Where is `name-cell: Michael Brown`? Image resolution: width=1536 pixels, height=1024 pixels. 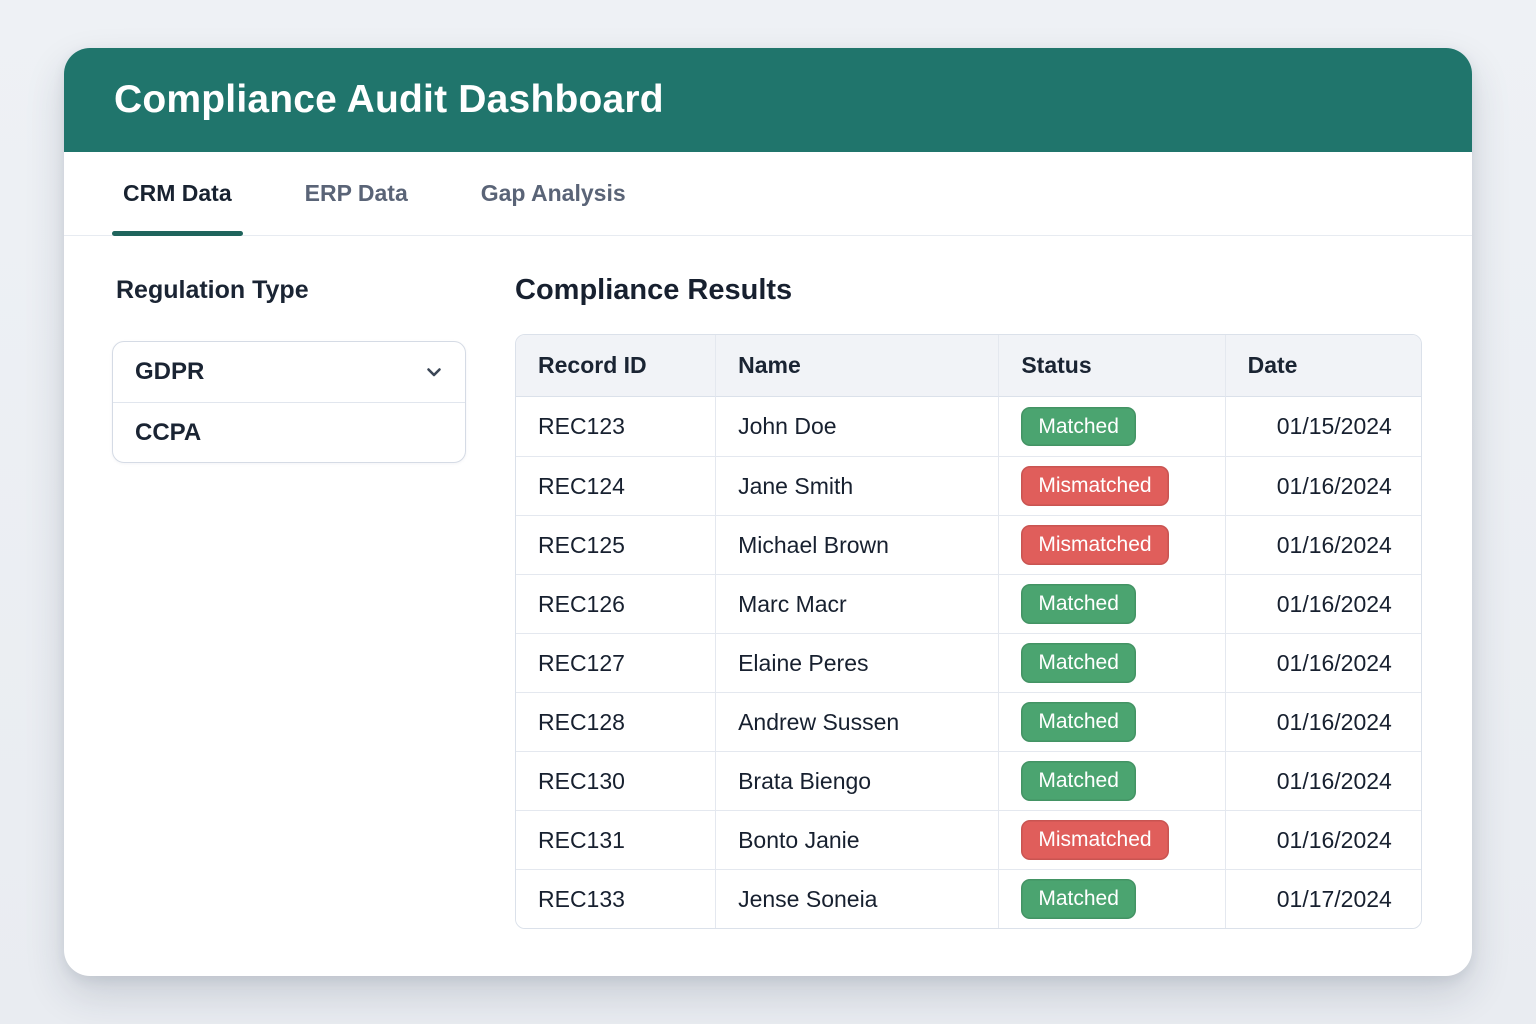 name-cell: Michael Brown is located at coordinates (857, 544).